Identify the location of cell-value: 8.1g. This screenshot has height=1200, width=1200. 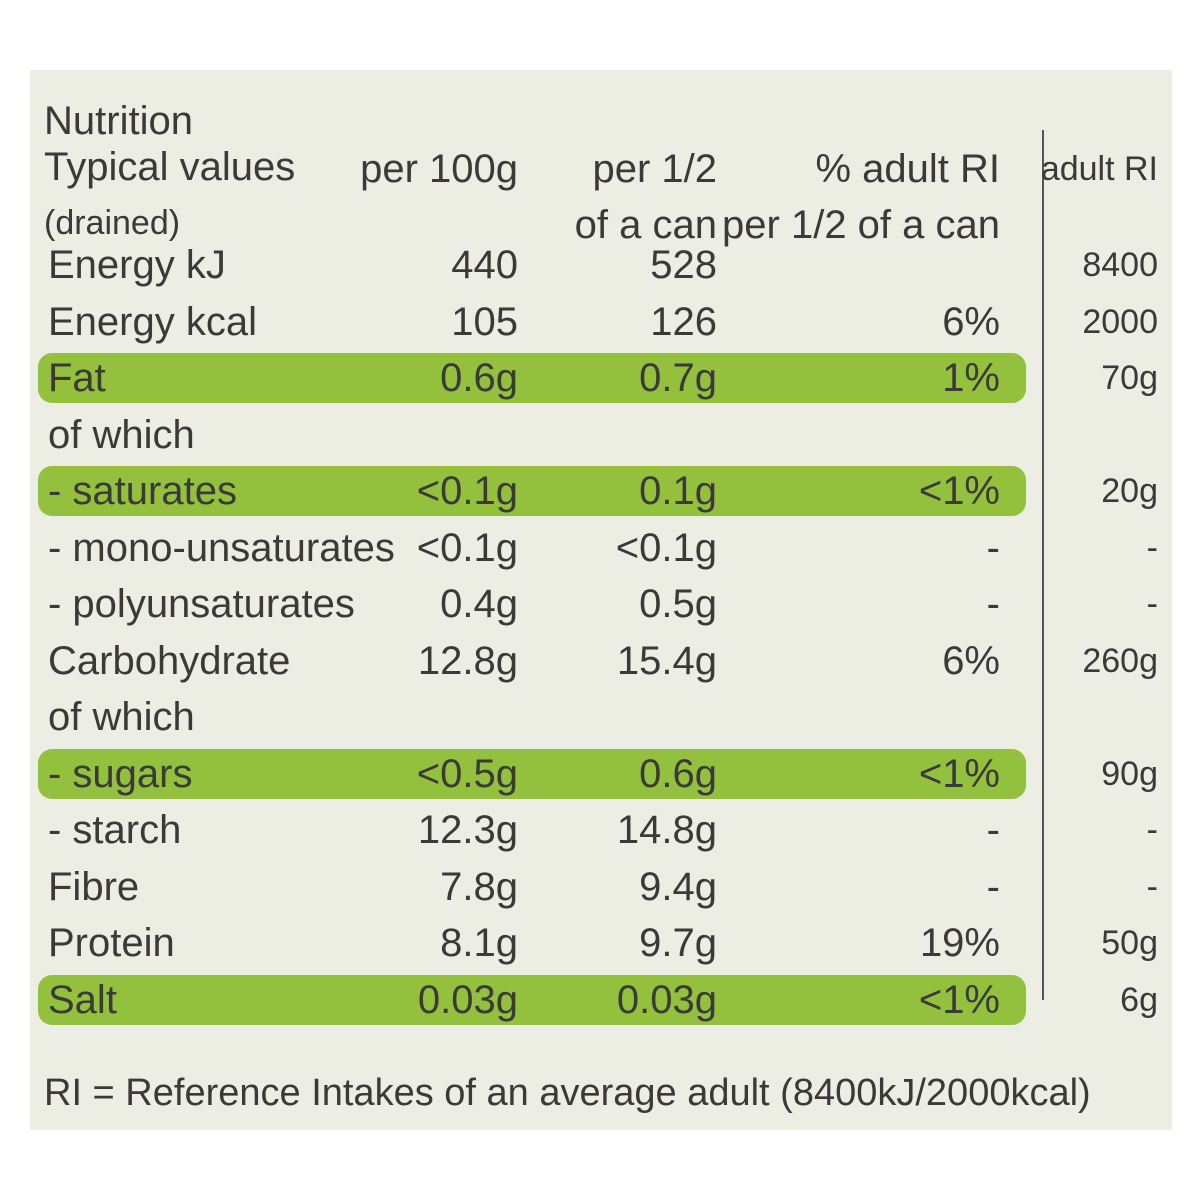
(479, 943).